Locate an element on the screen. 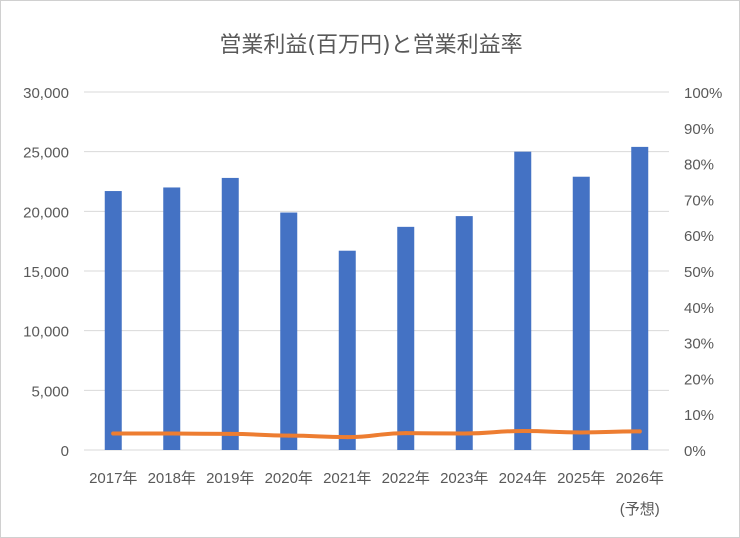  y-right-tick-label: 100% is located at coordinates (703, 93).